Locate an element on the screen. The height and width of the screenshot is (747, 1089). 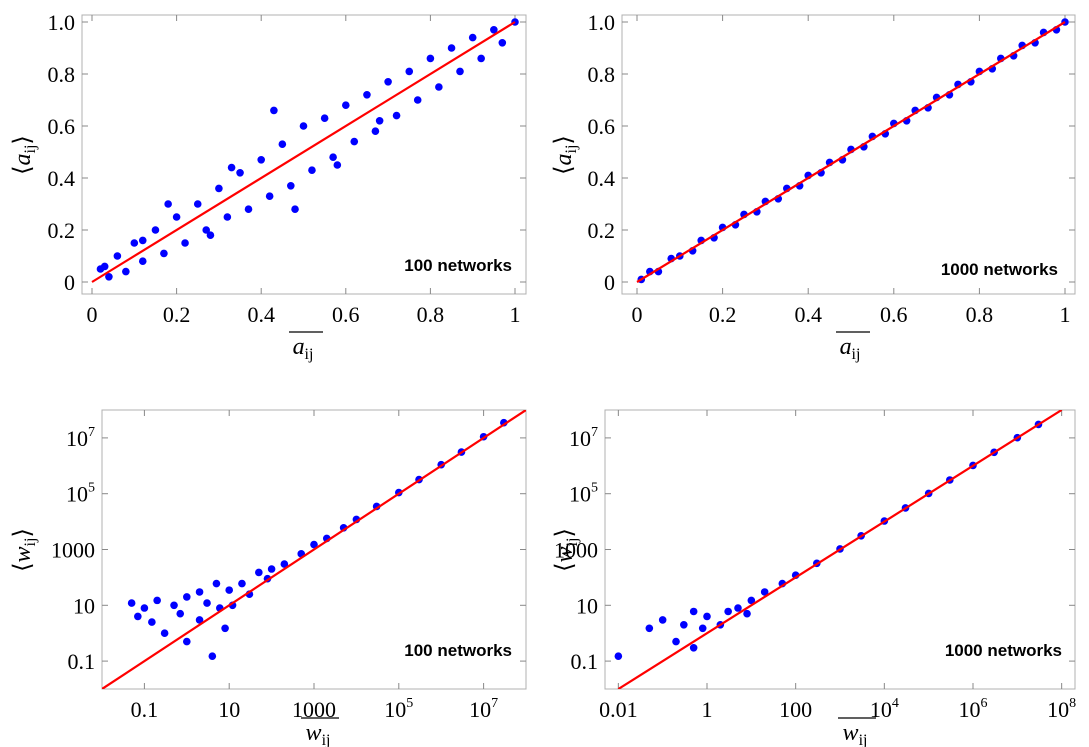
x-axis-subscript: ij is located at coordinates (863, 739).